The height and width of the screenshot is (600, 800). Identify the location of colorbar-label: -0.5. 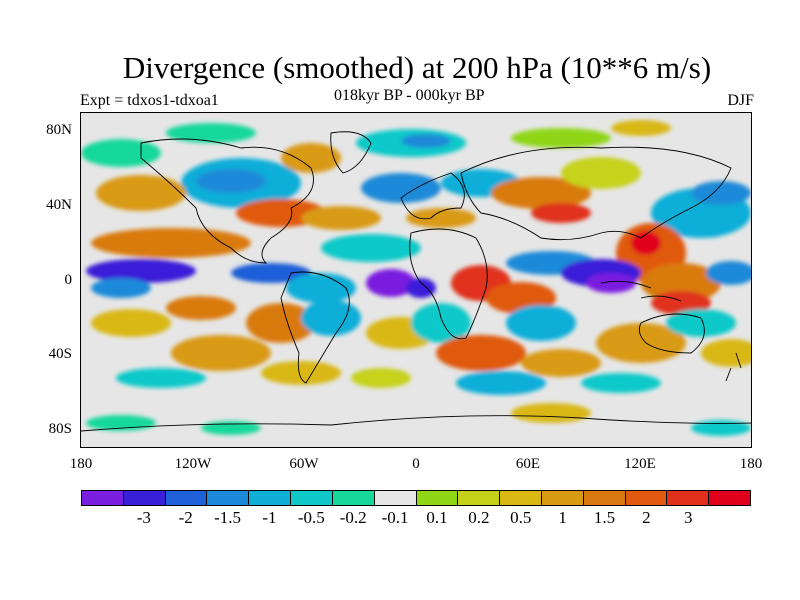
(311, 517).